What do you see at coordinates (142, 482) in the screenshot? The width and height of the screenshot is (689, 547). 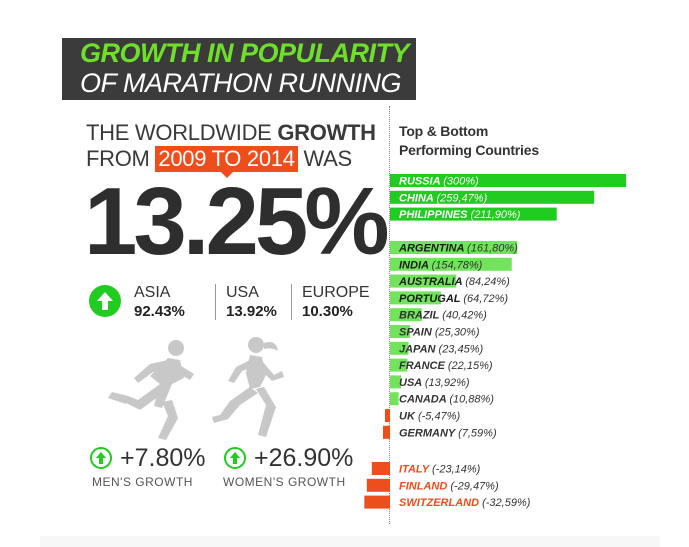 I see `men-growth-label: MEN'S GROWTH` at bounding box center [142, 482].